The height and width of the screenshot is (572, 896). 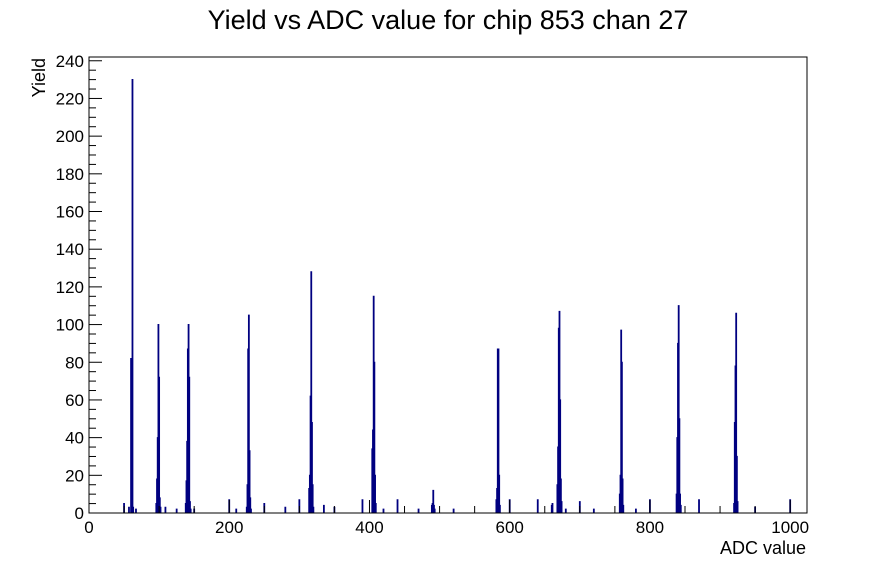 I want to click on y-tick-label: 40, so click(x=74, y=438).